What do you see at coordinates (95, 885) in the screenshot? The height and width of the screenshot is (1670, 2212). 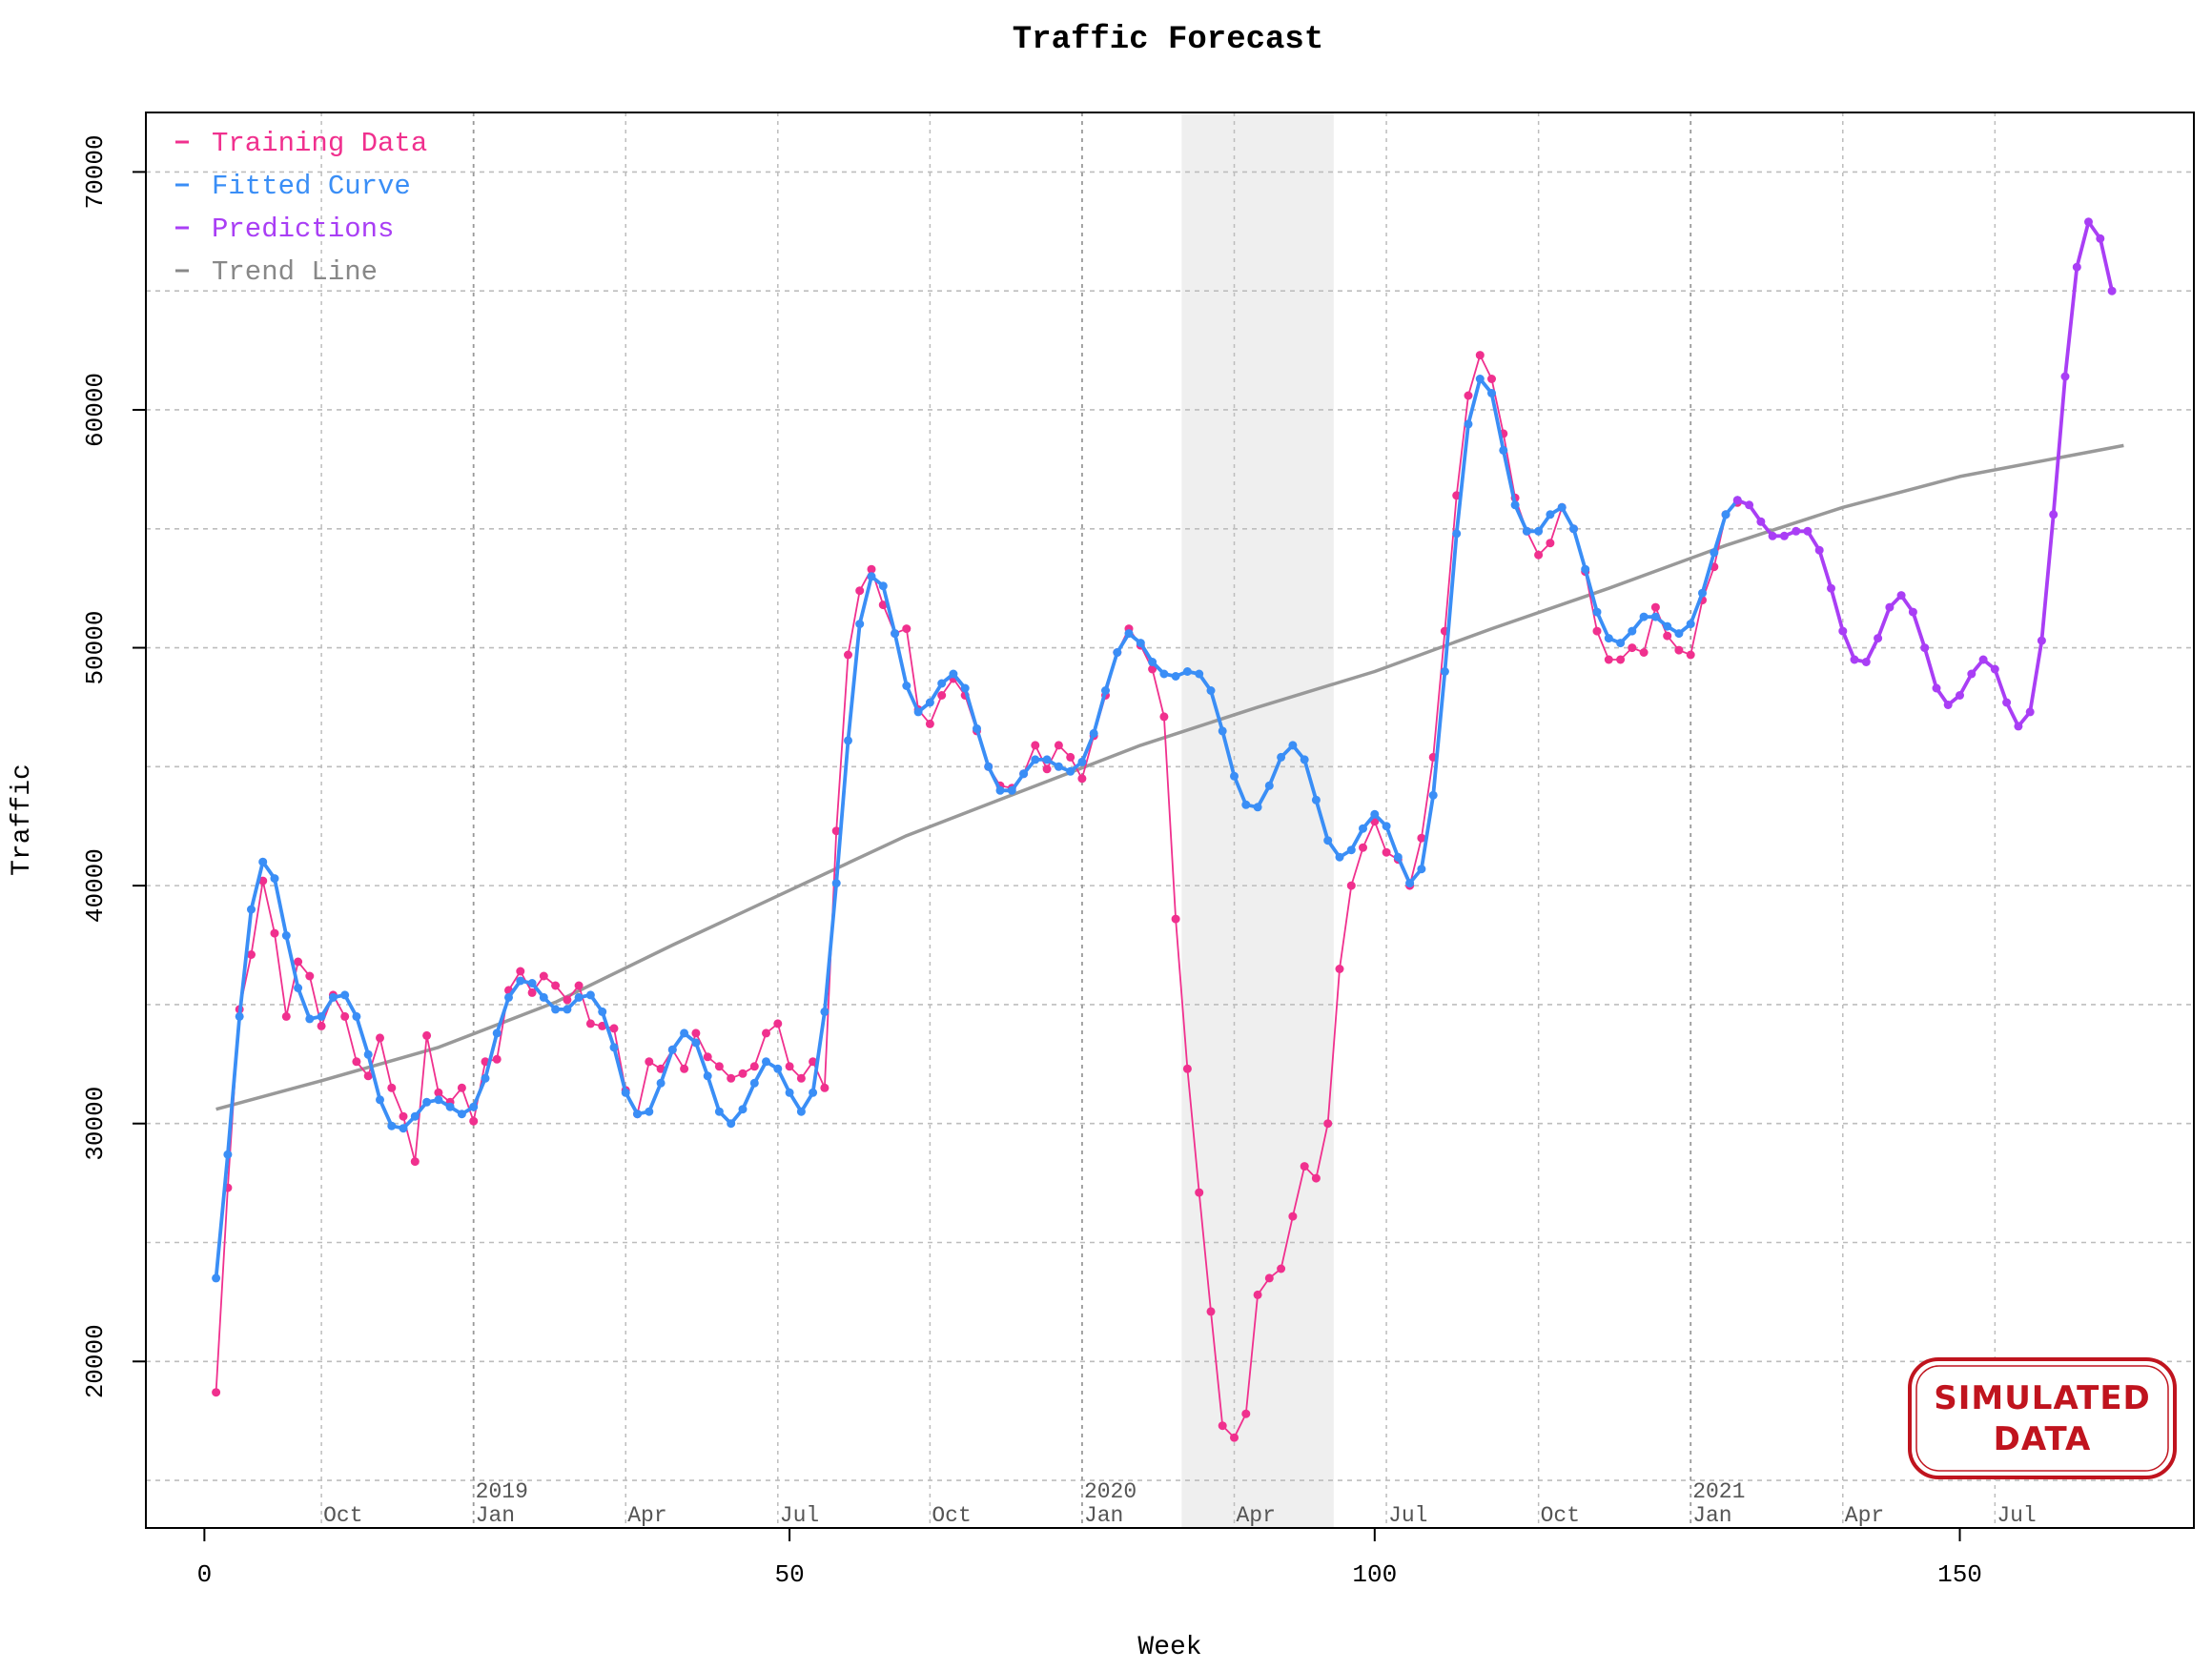 I see `y-tick-label-40000: 40000` at bounding box center [95, 885].